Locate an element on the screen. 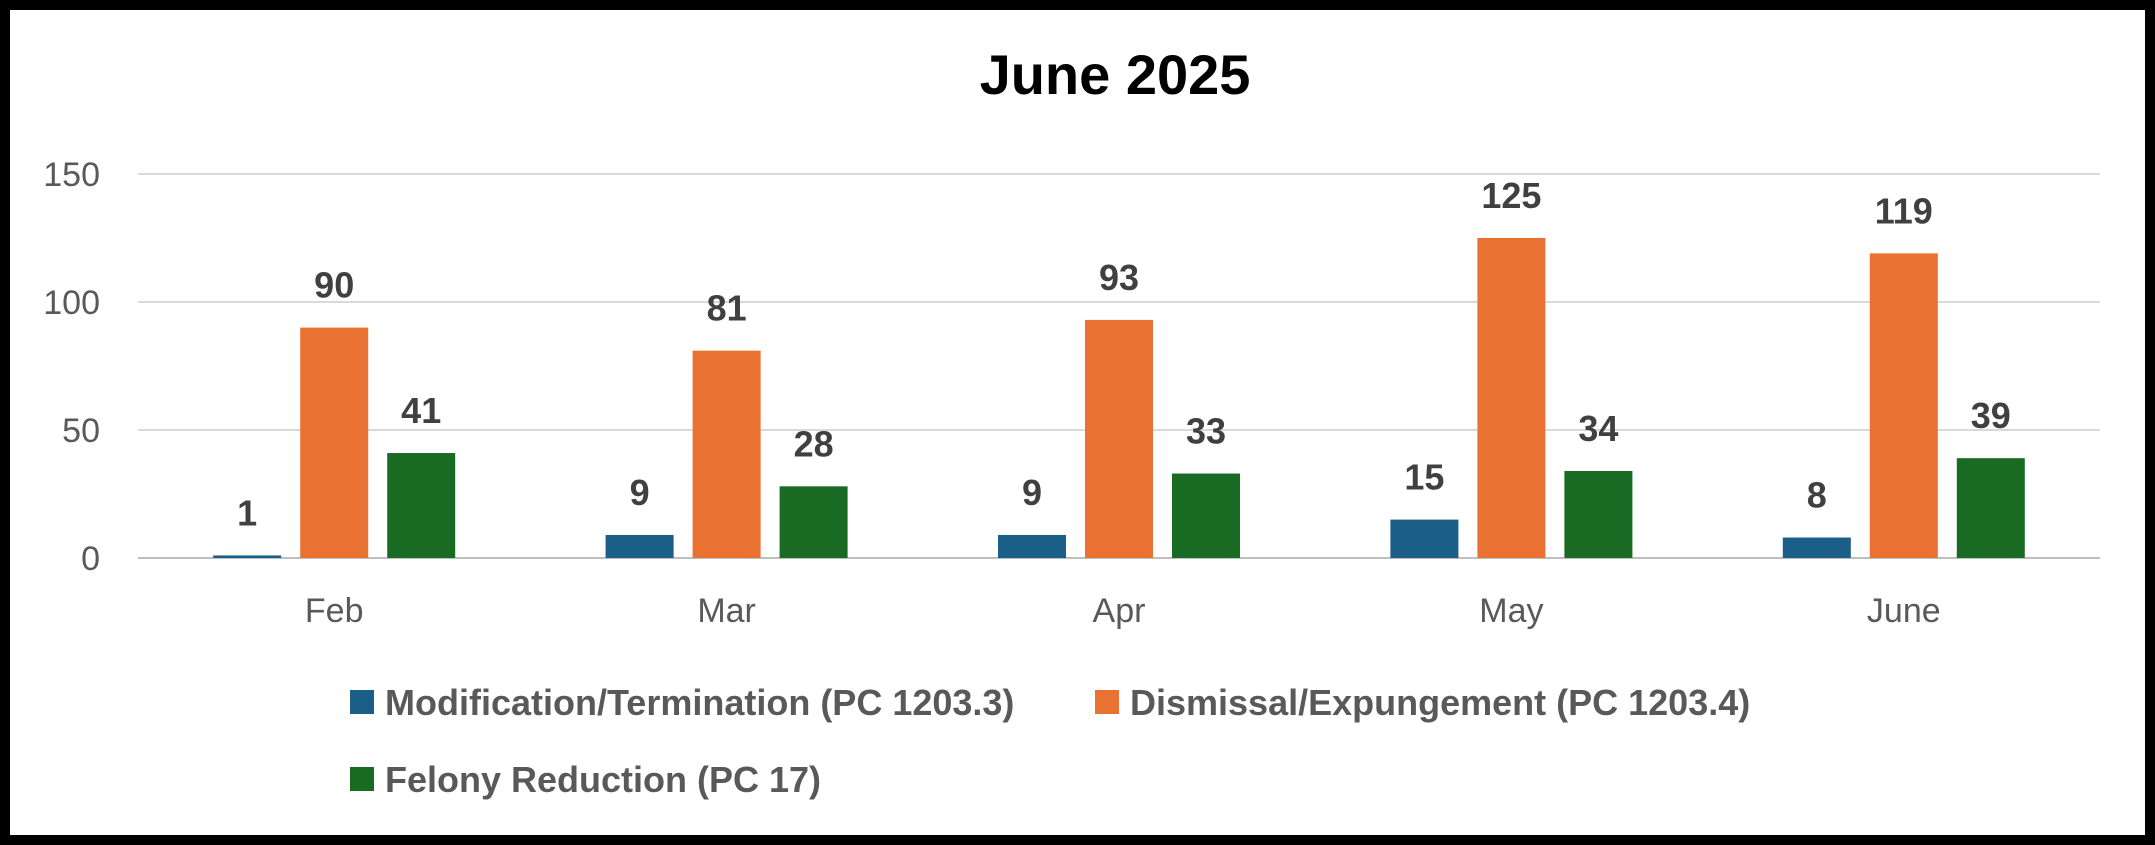  data-label: 90 is located at coordinates (334, 285).